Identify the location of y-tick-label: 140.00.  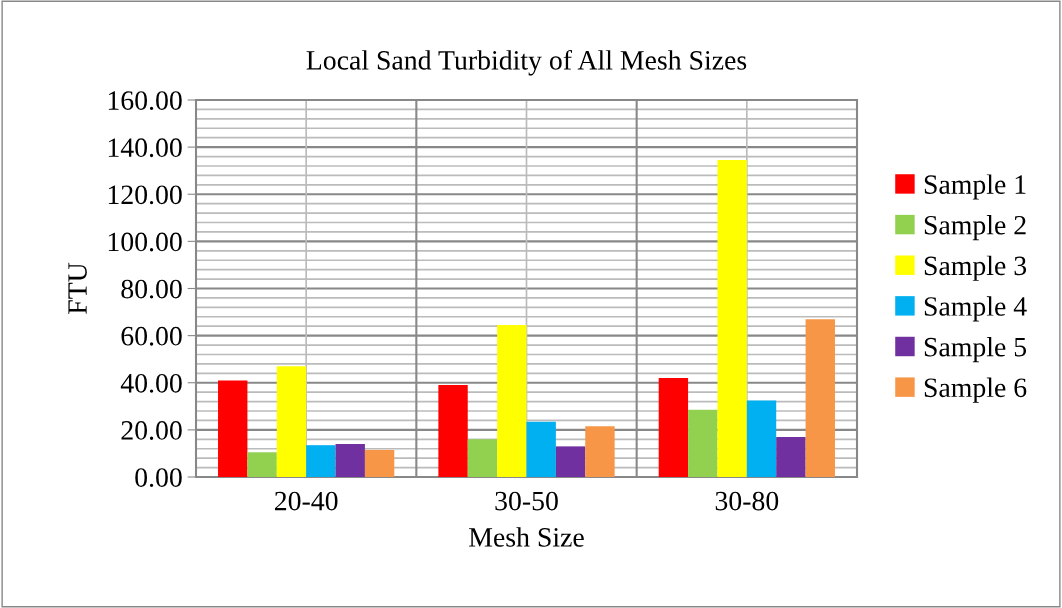
(145, 148).